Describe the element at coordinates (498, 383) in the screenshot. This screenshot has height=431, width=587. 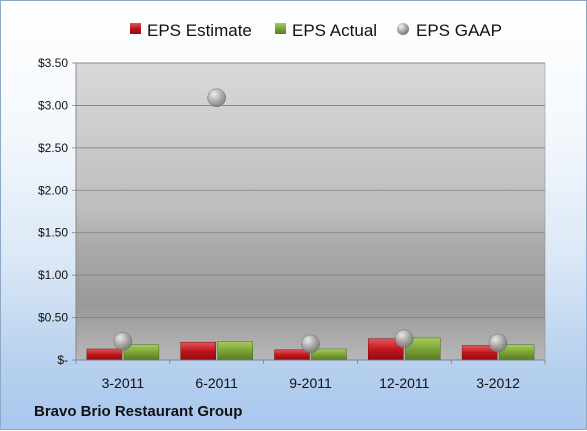
I see `x-tick-label: 3-2012` at that location.